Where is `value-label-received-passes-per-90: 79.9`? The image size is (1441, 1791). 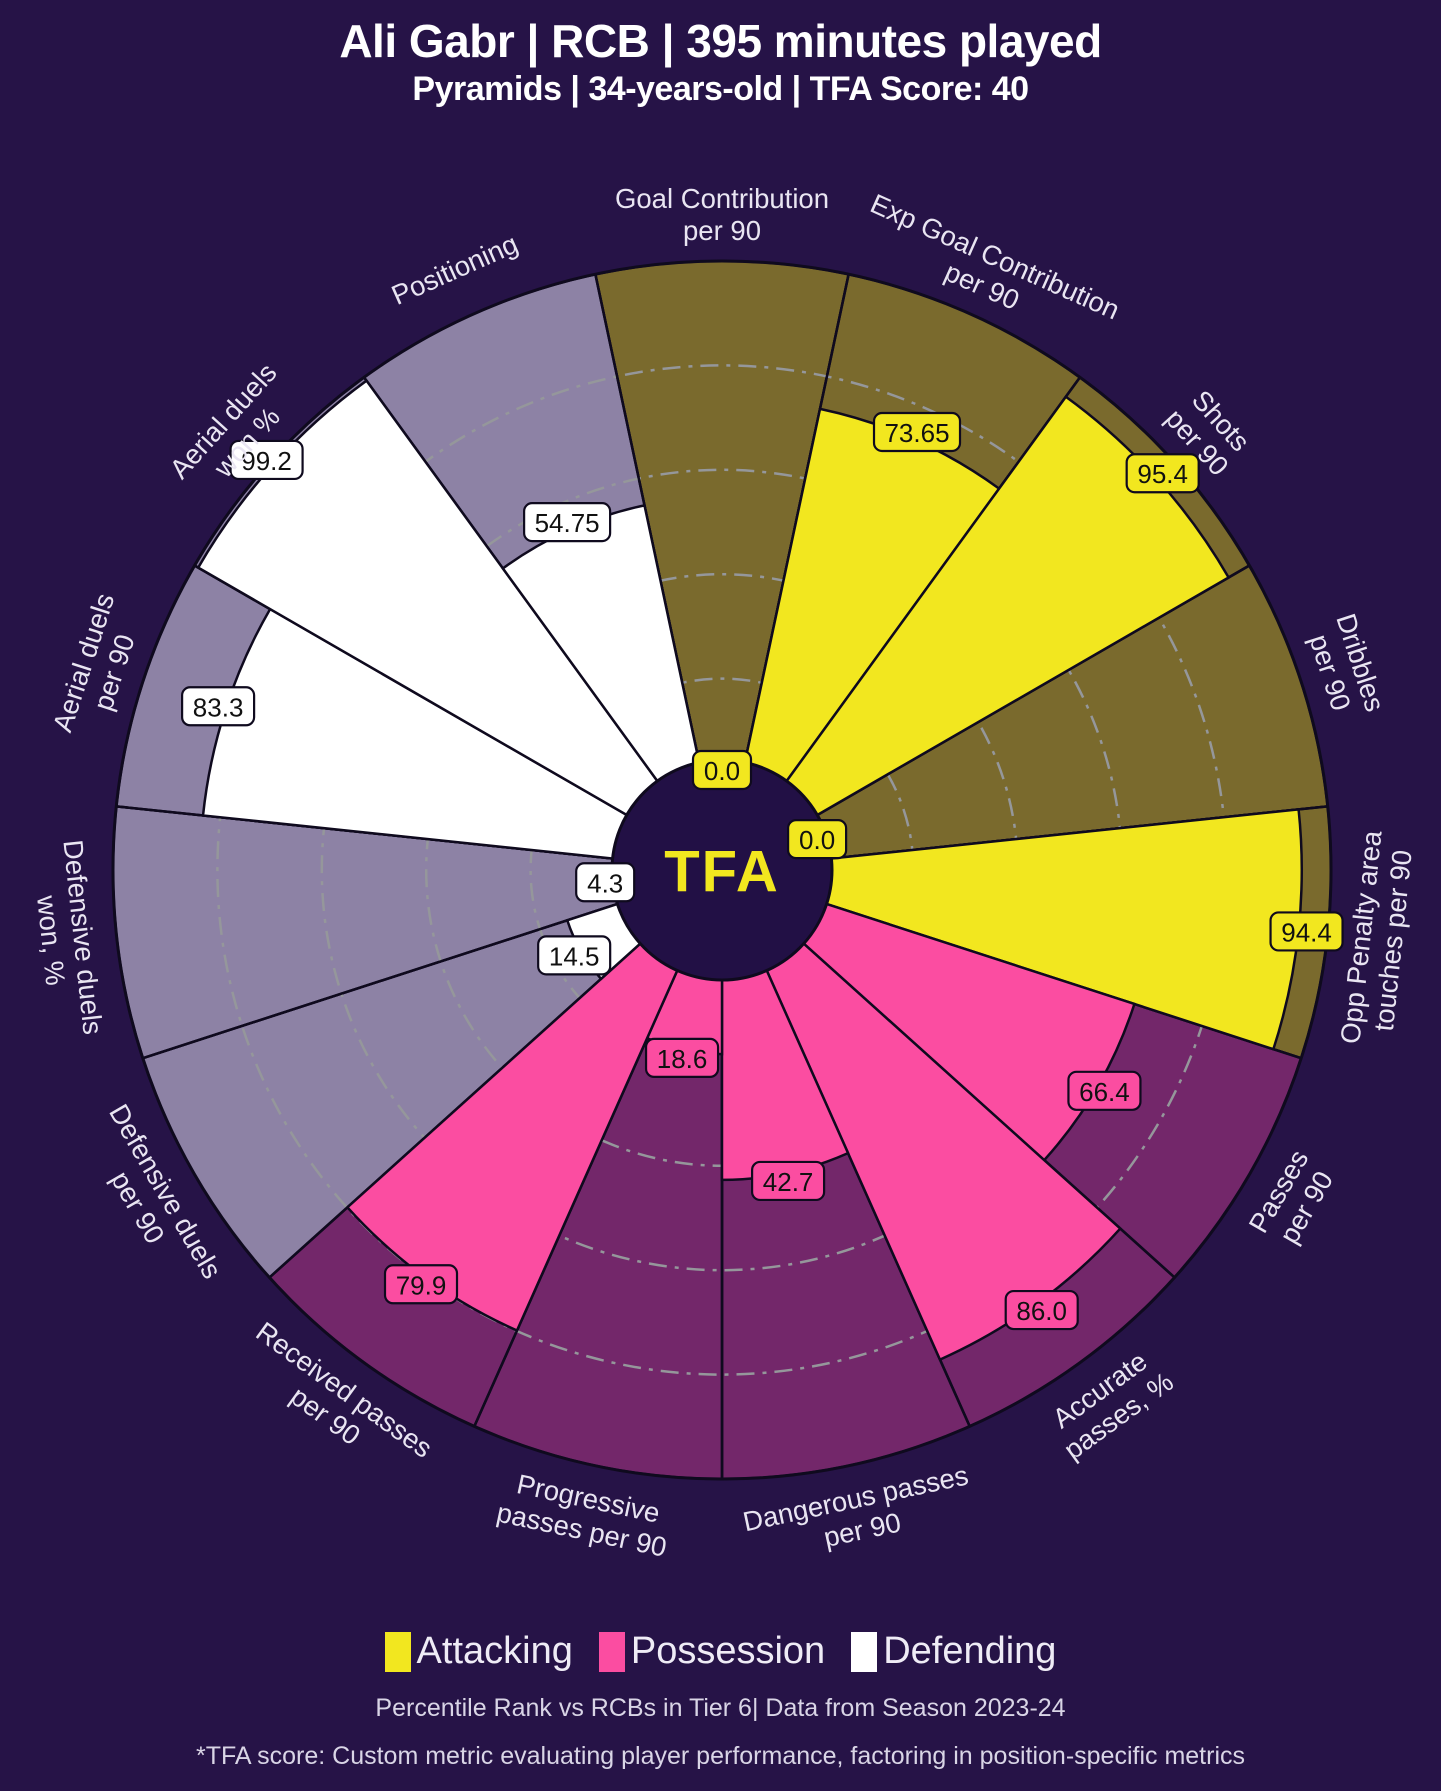
value-label-received-passes-per-90: 79.9 is located at coordinates (421, 1284).